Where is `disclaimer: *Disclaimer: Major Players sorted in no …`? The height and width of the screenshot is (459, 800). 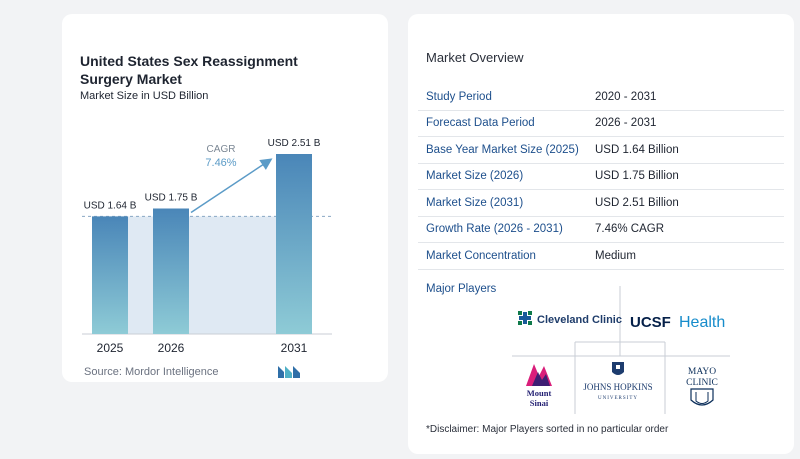 disclaimer: *Disclaimer: Major Players sorted in no … is located at coordinates (547, 429).